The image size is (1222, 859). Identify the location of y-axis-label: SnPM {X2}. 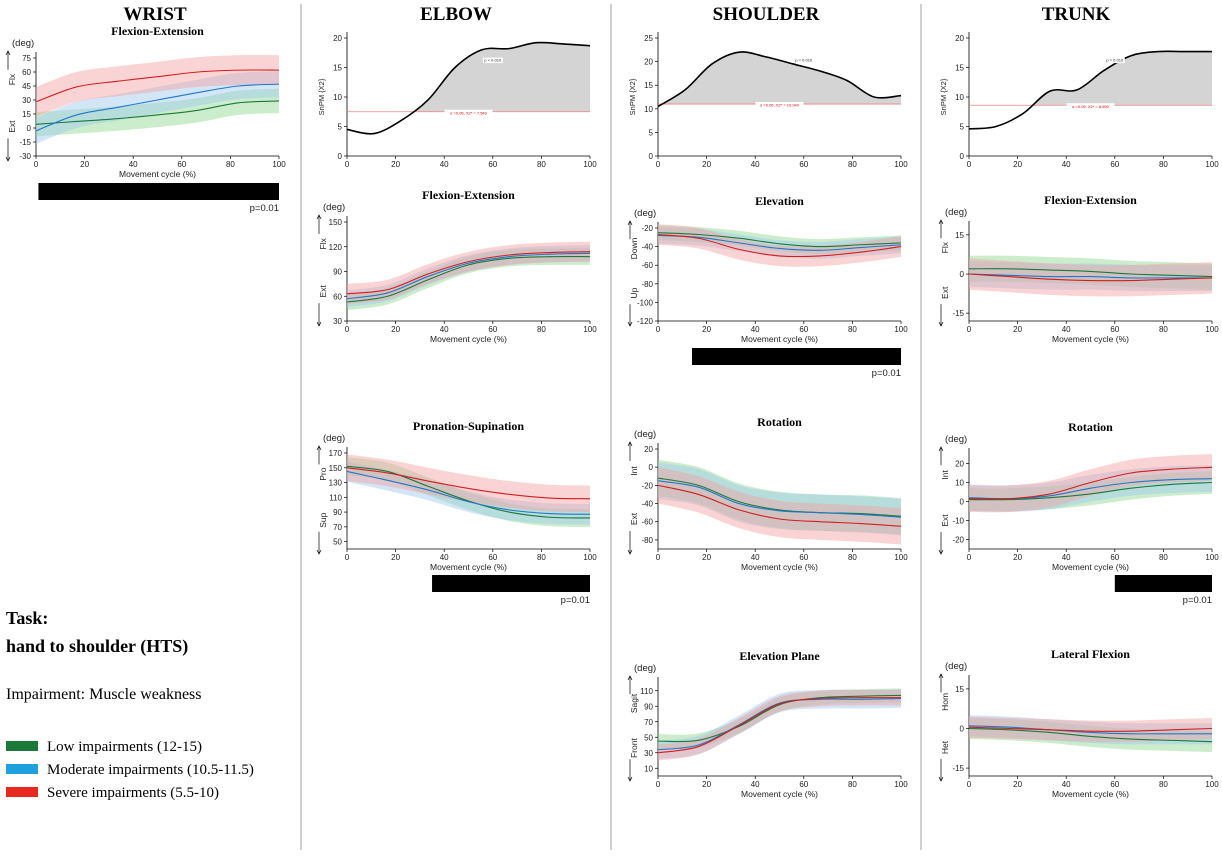
(632, 96).